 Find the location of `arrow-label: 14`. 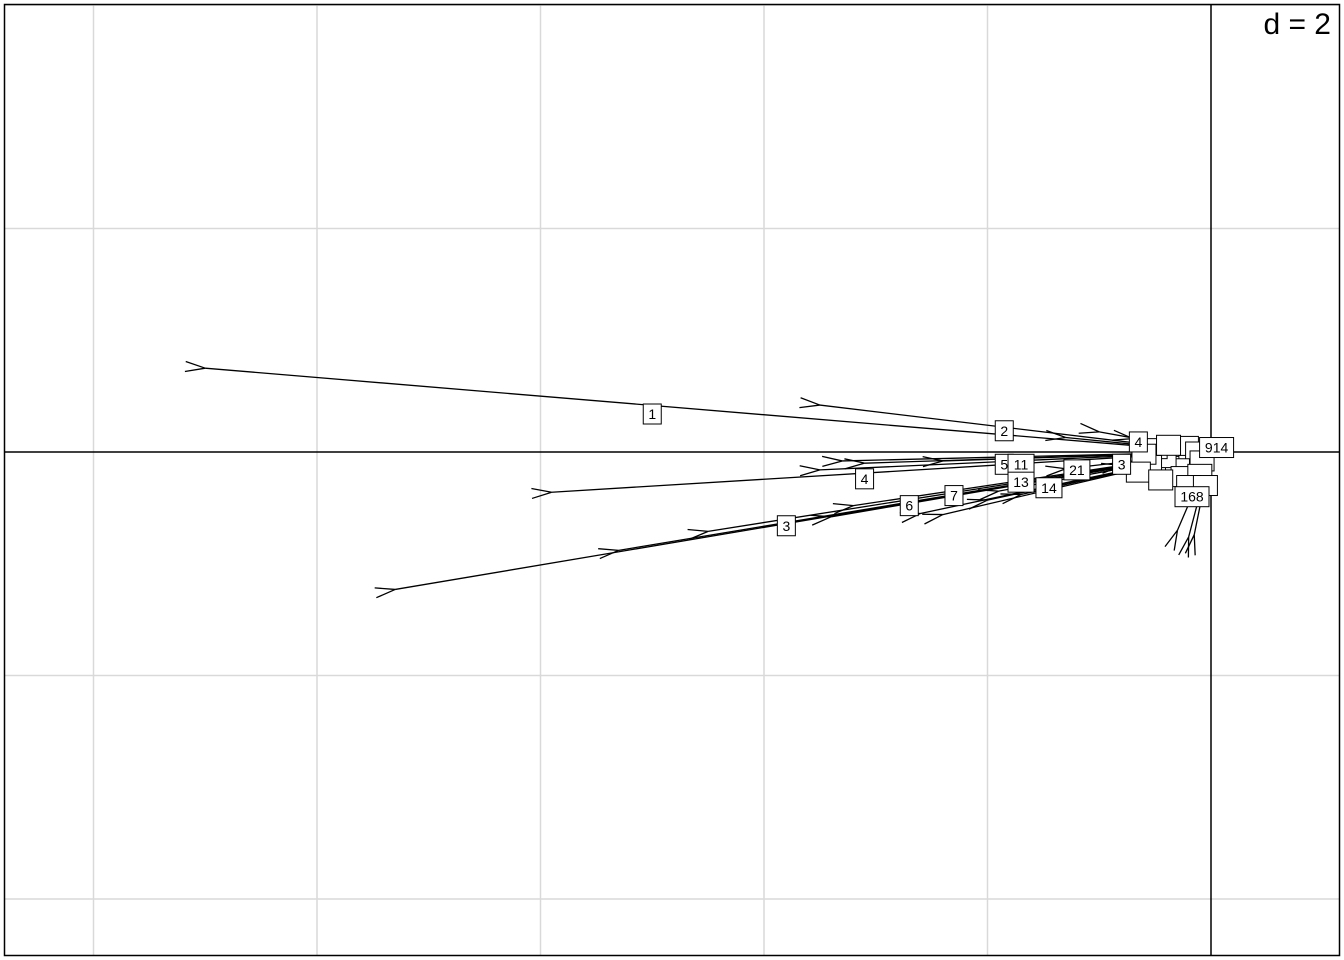

arrow-label: 14 is located at coordinates (1049, 488).